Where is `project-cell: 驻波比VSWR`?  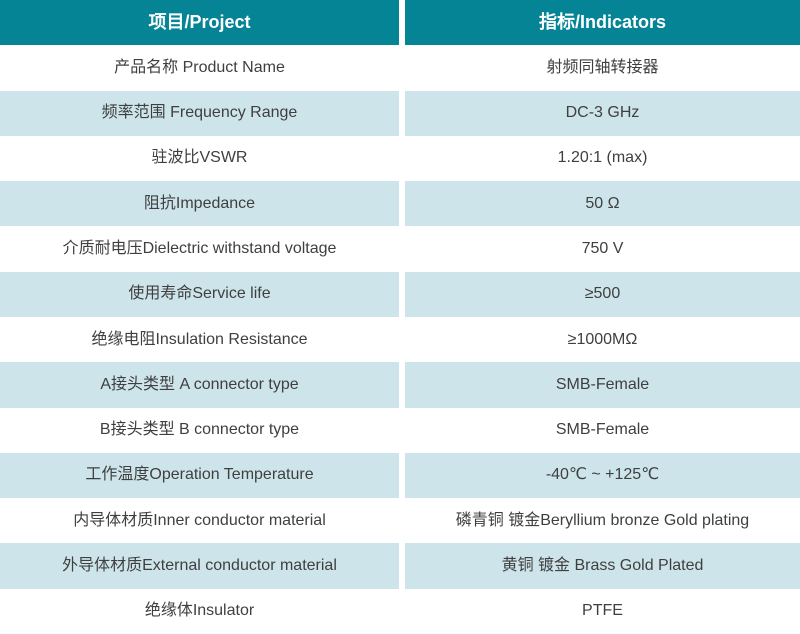 project-cell: 驻波比VSWR is located at coordinates (199, 158).